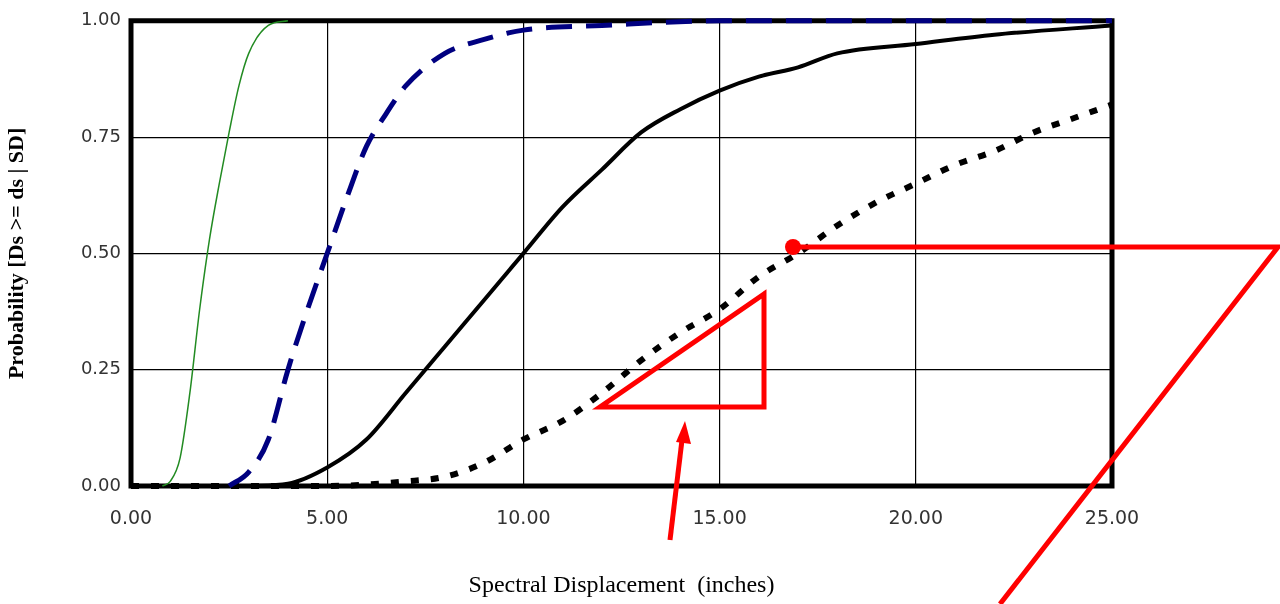 The height and width of the screenshot is (604, 1280). Describe the element at coordinates (1112, 517) in the screenshot. I see `x-tick-label: 25.00` at that location.